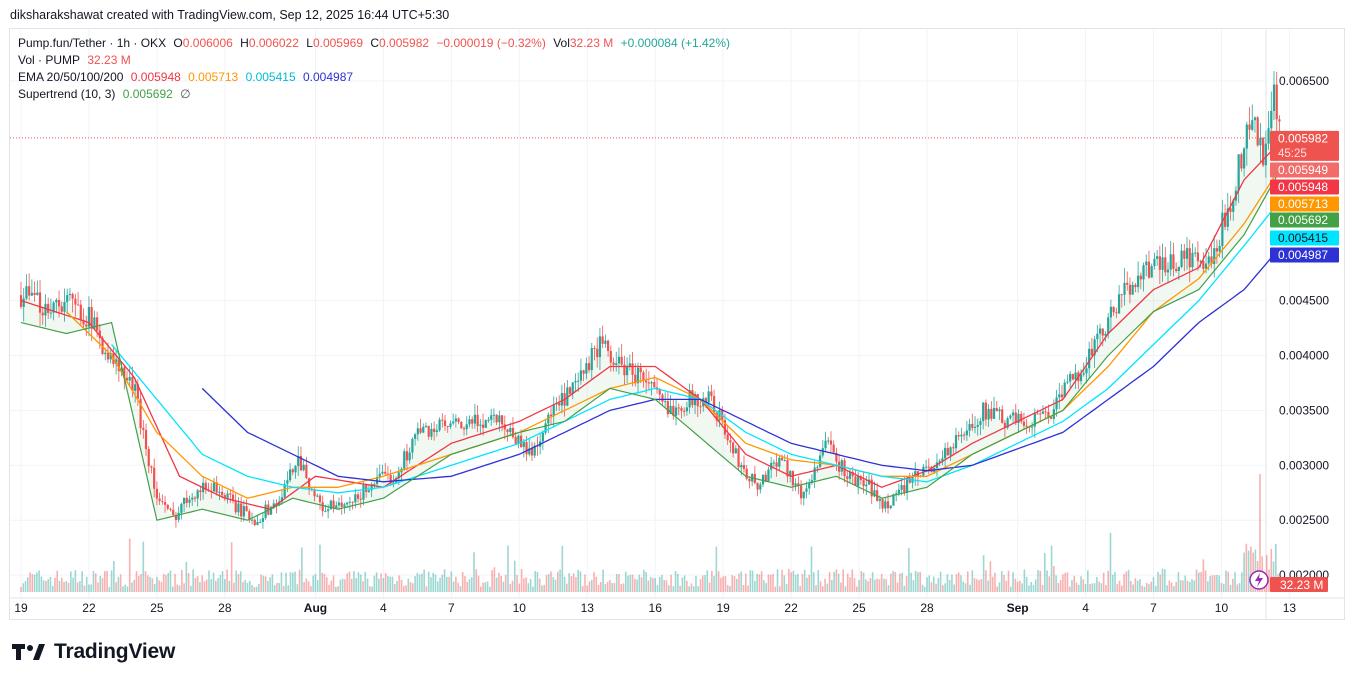  I want to click on change-value: −0.000019 (−0.32%), so click(491, 43).